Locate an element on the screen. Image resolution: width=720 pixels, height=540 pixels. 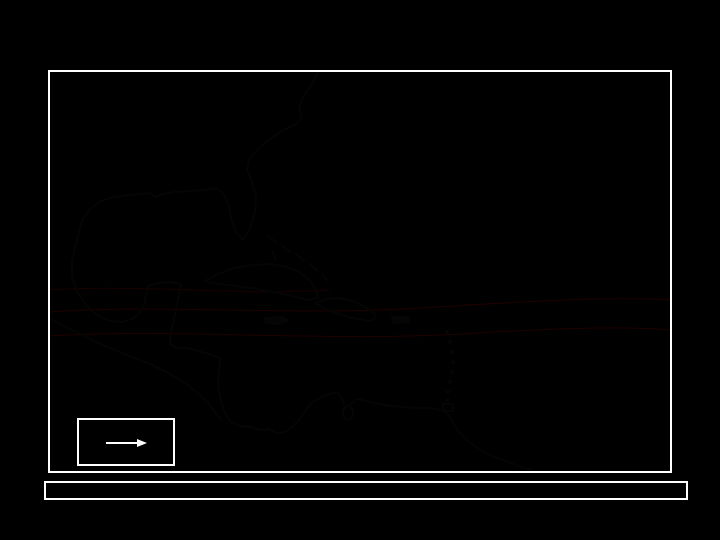
pressure-colorbar is located at coordinates (366, 490).